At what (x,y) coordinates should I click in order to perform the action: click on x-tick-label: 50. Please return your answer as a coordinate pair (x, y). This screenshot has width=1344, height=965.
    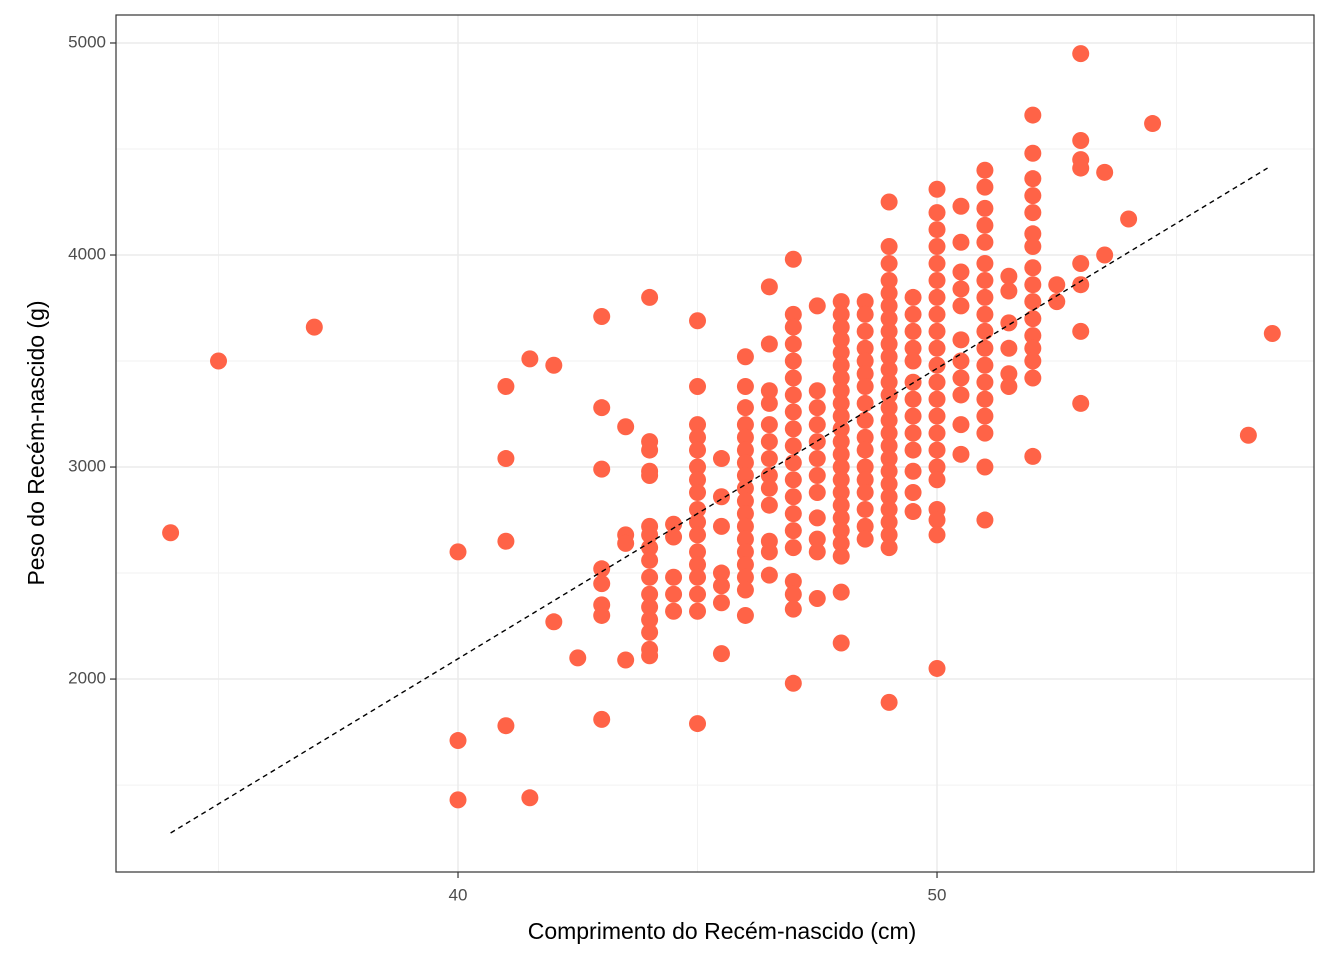
    Looking at the image, I should click on (937, 894).